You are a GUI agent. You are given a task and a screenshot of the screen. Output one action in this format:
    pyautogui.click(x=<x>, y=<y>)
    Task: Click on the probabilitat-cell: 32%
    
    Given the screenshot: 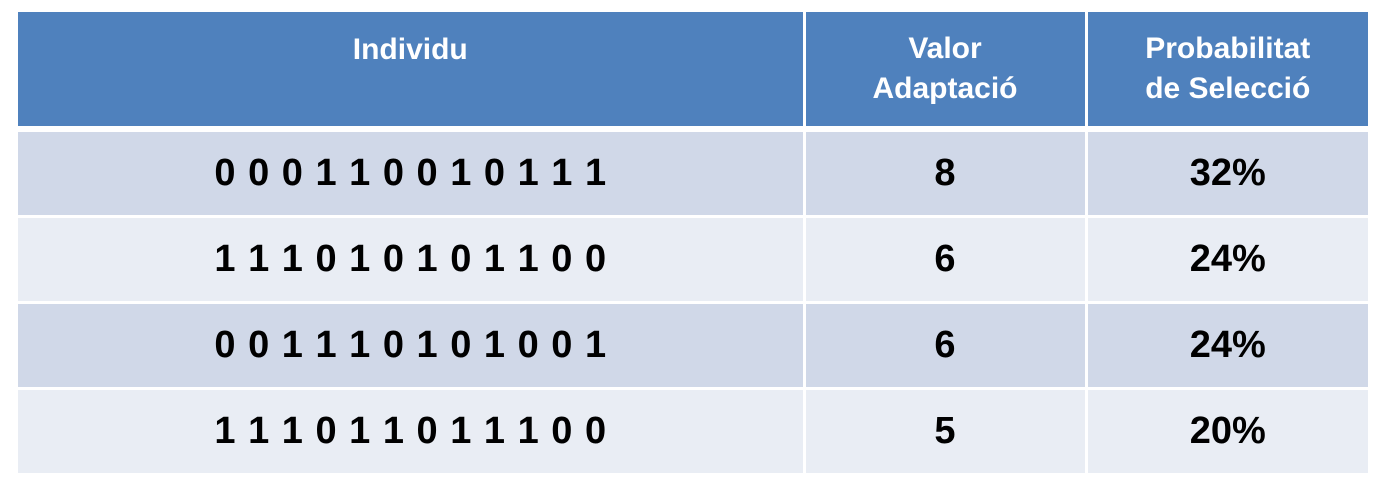 What is the action you would take?
    pyautogui.click(x=1227, y=173)
    